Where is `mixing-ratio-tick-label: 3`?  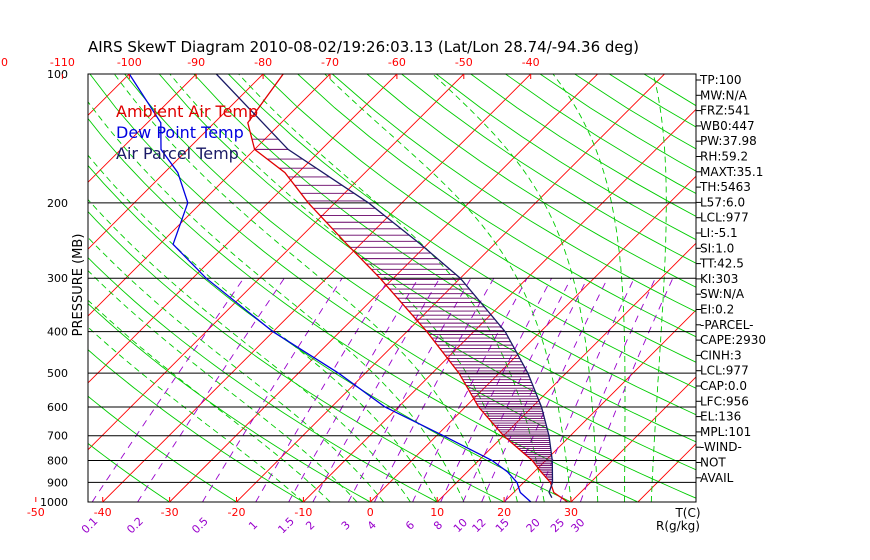 mixing-ratio-tick-label: 3 is located at coordinates (346, 525).